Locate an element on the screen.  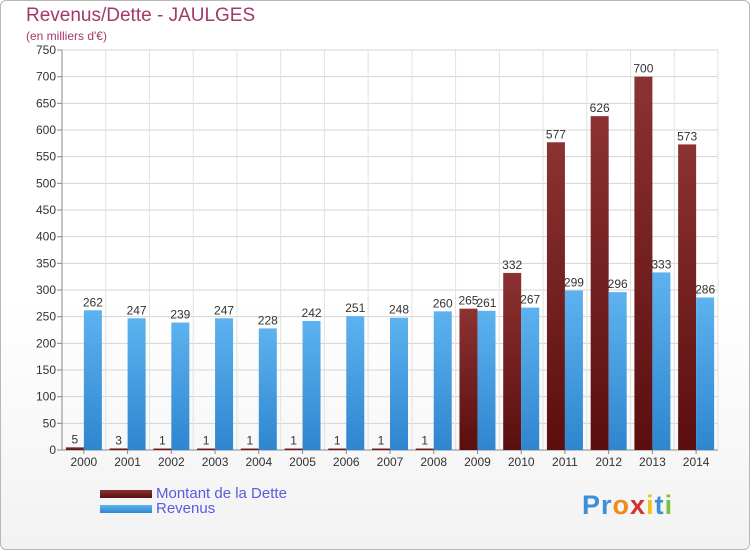
y-tick-label: 650 is located at coordinates (46, 103).